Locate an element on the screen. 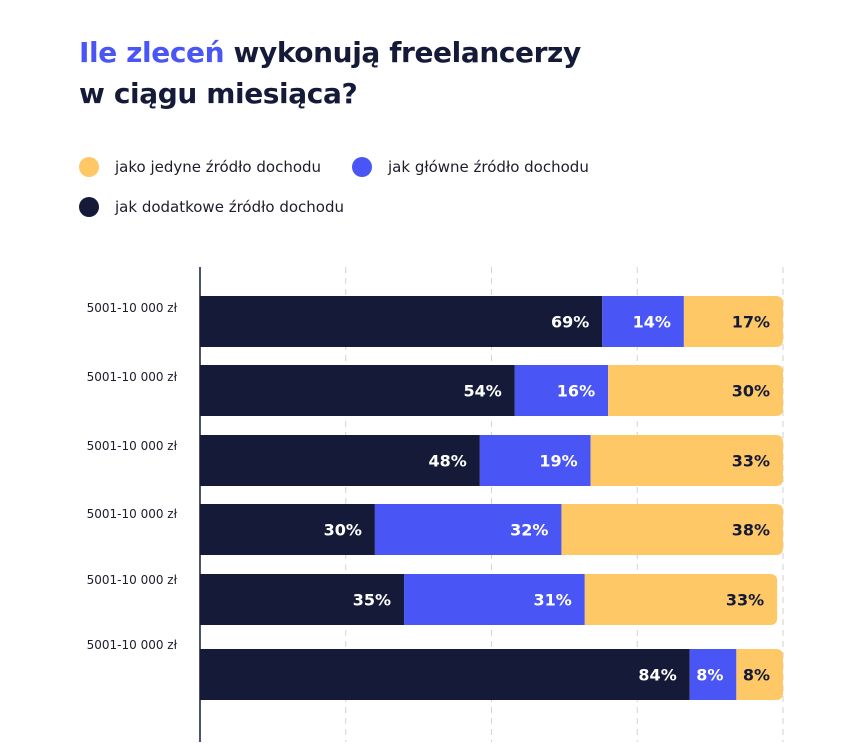  legend-label-main: jak główne źródło dochodu is located at coordinates (488, 167).